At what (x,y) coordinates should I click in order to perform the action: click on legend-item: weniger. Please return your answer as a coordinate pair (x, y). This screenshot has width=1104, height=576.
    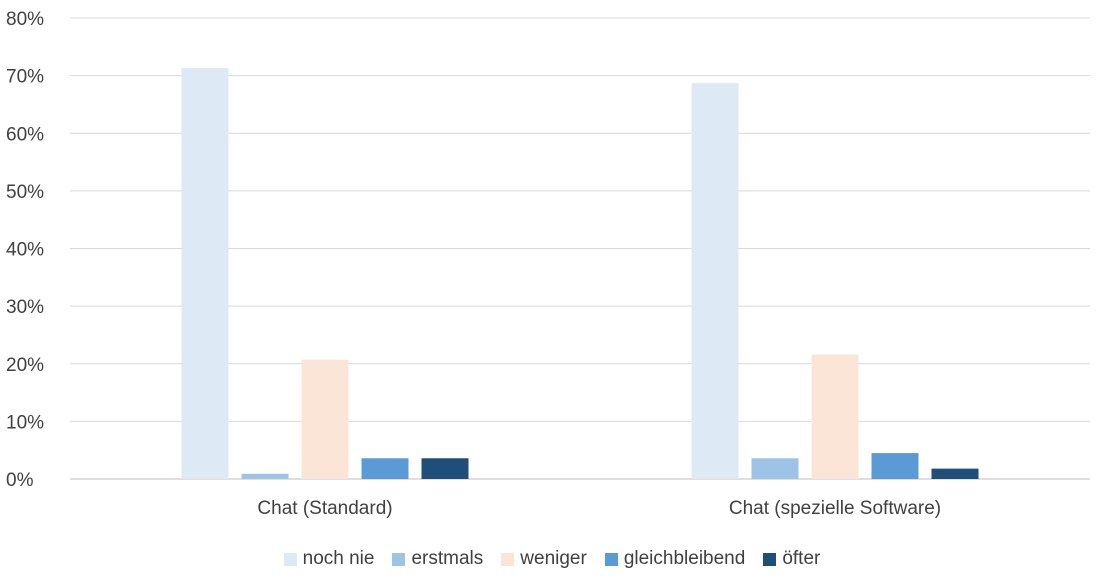
    Looking at the image, I should click on (544, 559).